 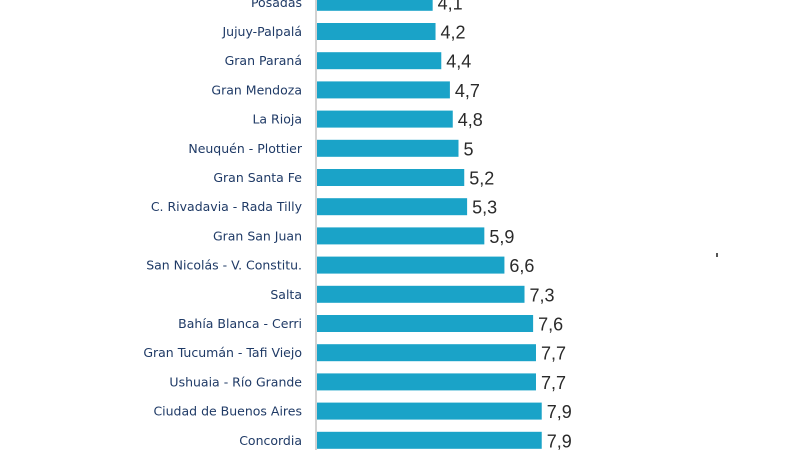 I want to click on category-label: Gran Paraná, so click(x=263, y=60).